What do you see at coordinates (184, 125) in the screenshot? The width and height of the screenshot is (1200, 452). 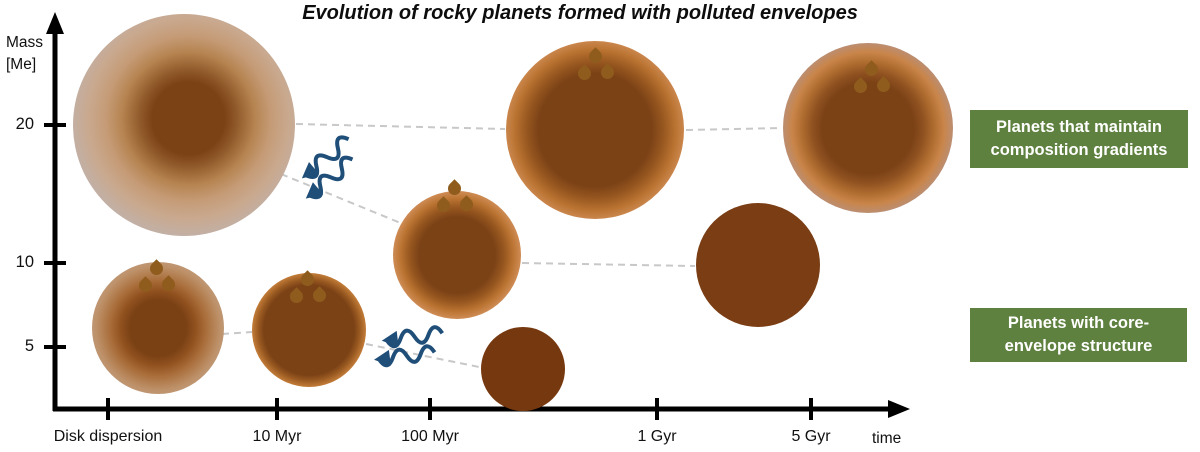 I see `planet-disk-dispersion-massive` at bounding box center [184, 125].